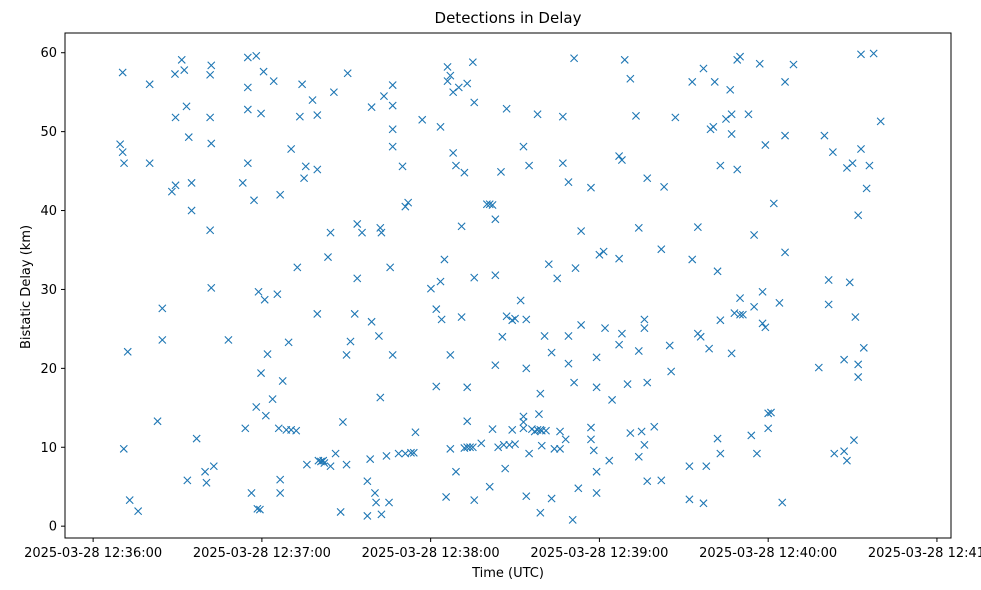  I want to click on y-axis-label: Bistatic Delay (km), so click(26, 287).